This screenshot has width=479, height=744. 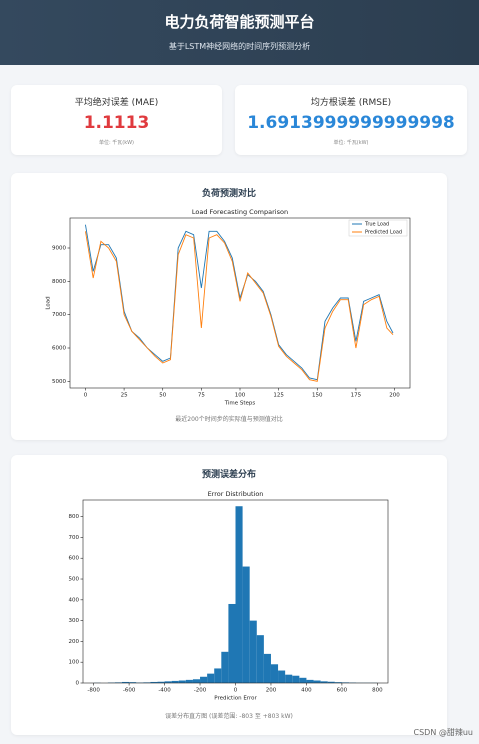 What do you see at coordinates (317, 396) in the screenshot?
I see `x-tick-label: 150` at bounding box center [317, 396].